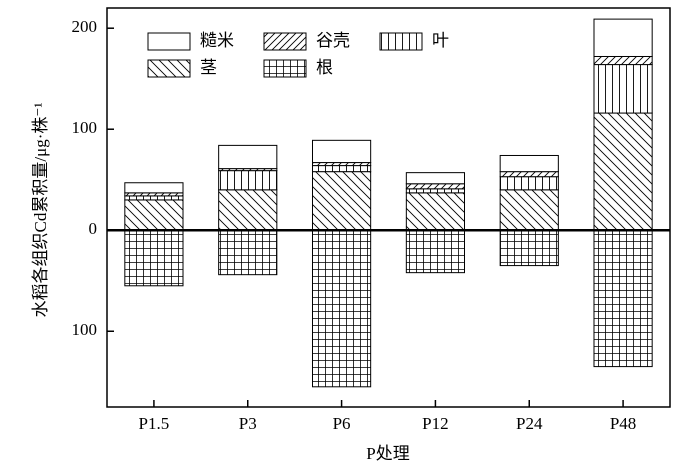 The image size is (700, 472). Describe the element at coordinates (40, 210) in the screenshot. I see `y-axis-label: 水稻各组织Cd累积量/μg·株⁻¹` at that location.